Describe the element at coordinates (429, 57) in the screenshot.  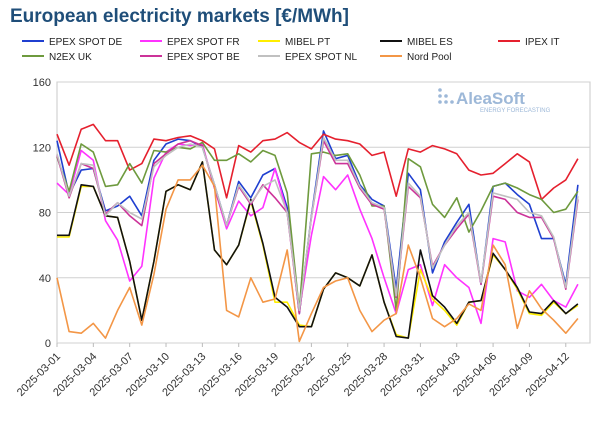
I see `legend-label: Nord Pool` at that location.